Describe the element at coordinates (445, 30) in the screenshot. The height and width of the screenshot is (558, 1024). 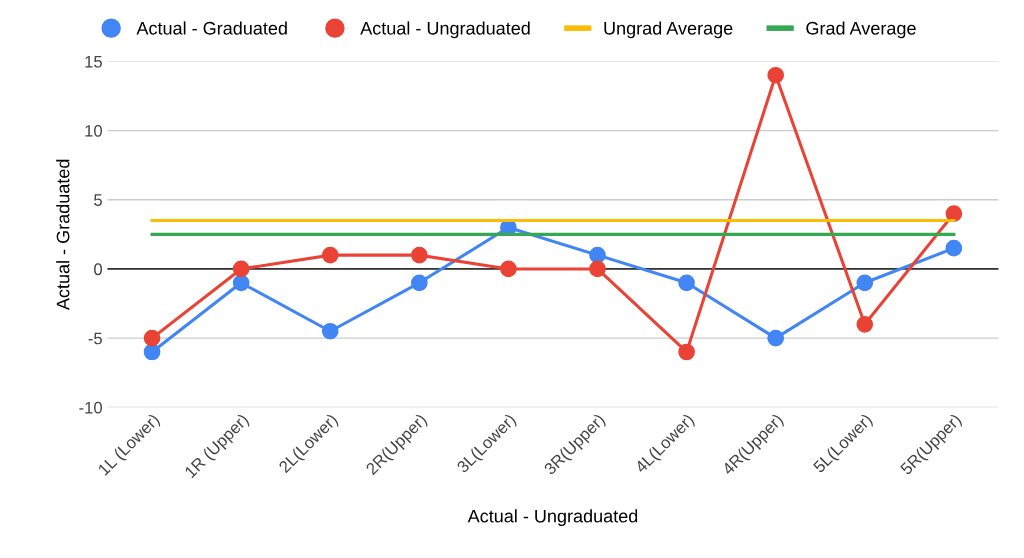
I see `legend-label: Actual - Ungraduated` at that location.